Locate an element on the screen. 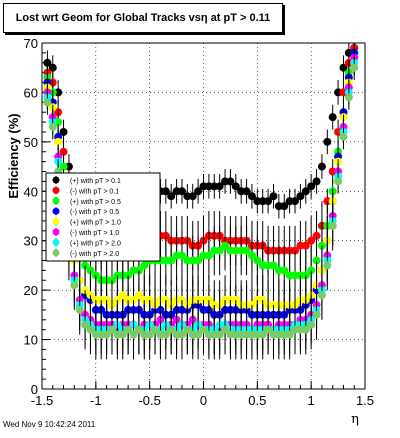  x-tick-label: 1.5 is located at coordinates (365, 400).